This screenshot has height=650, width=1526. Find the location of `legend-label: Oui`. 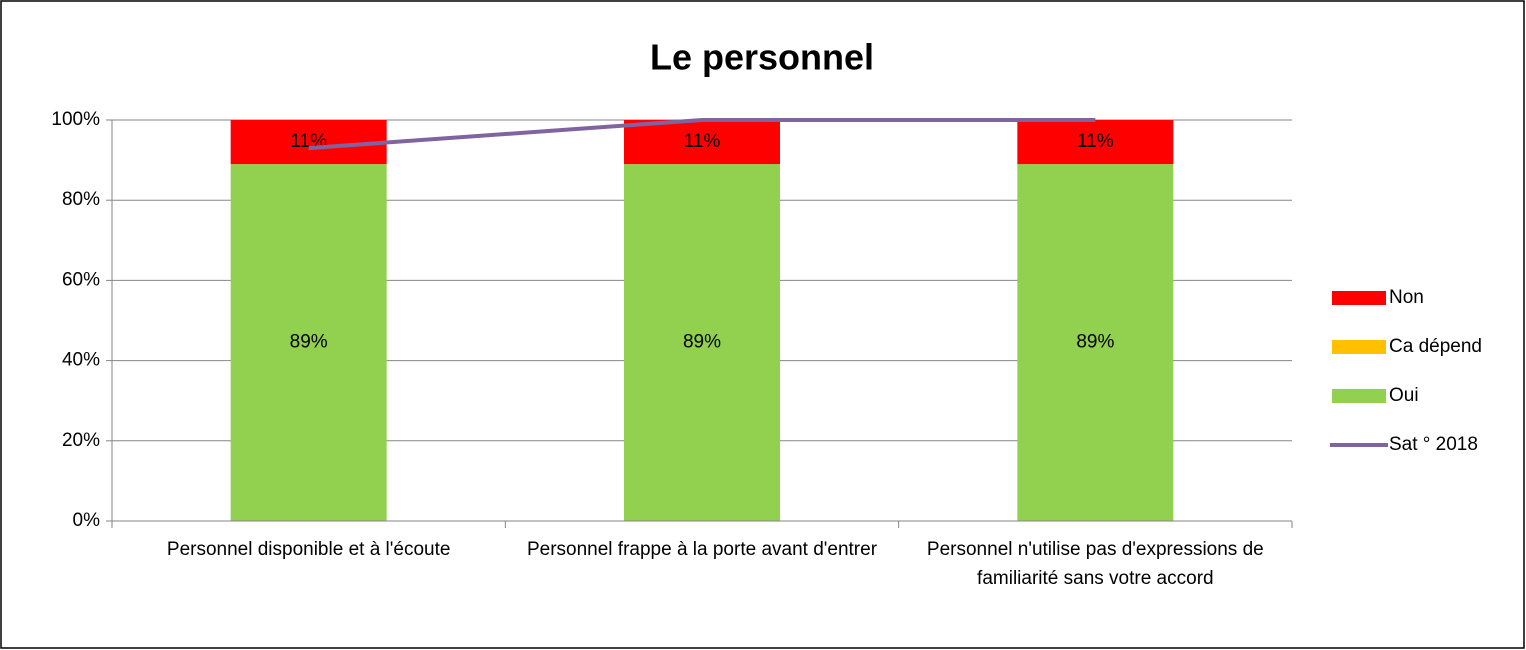

legend-label: Oui is located at coordinates (1404, 395).